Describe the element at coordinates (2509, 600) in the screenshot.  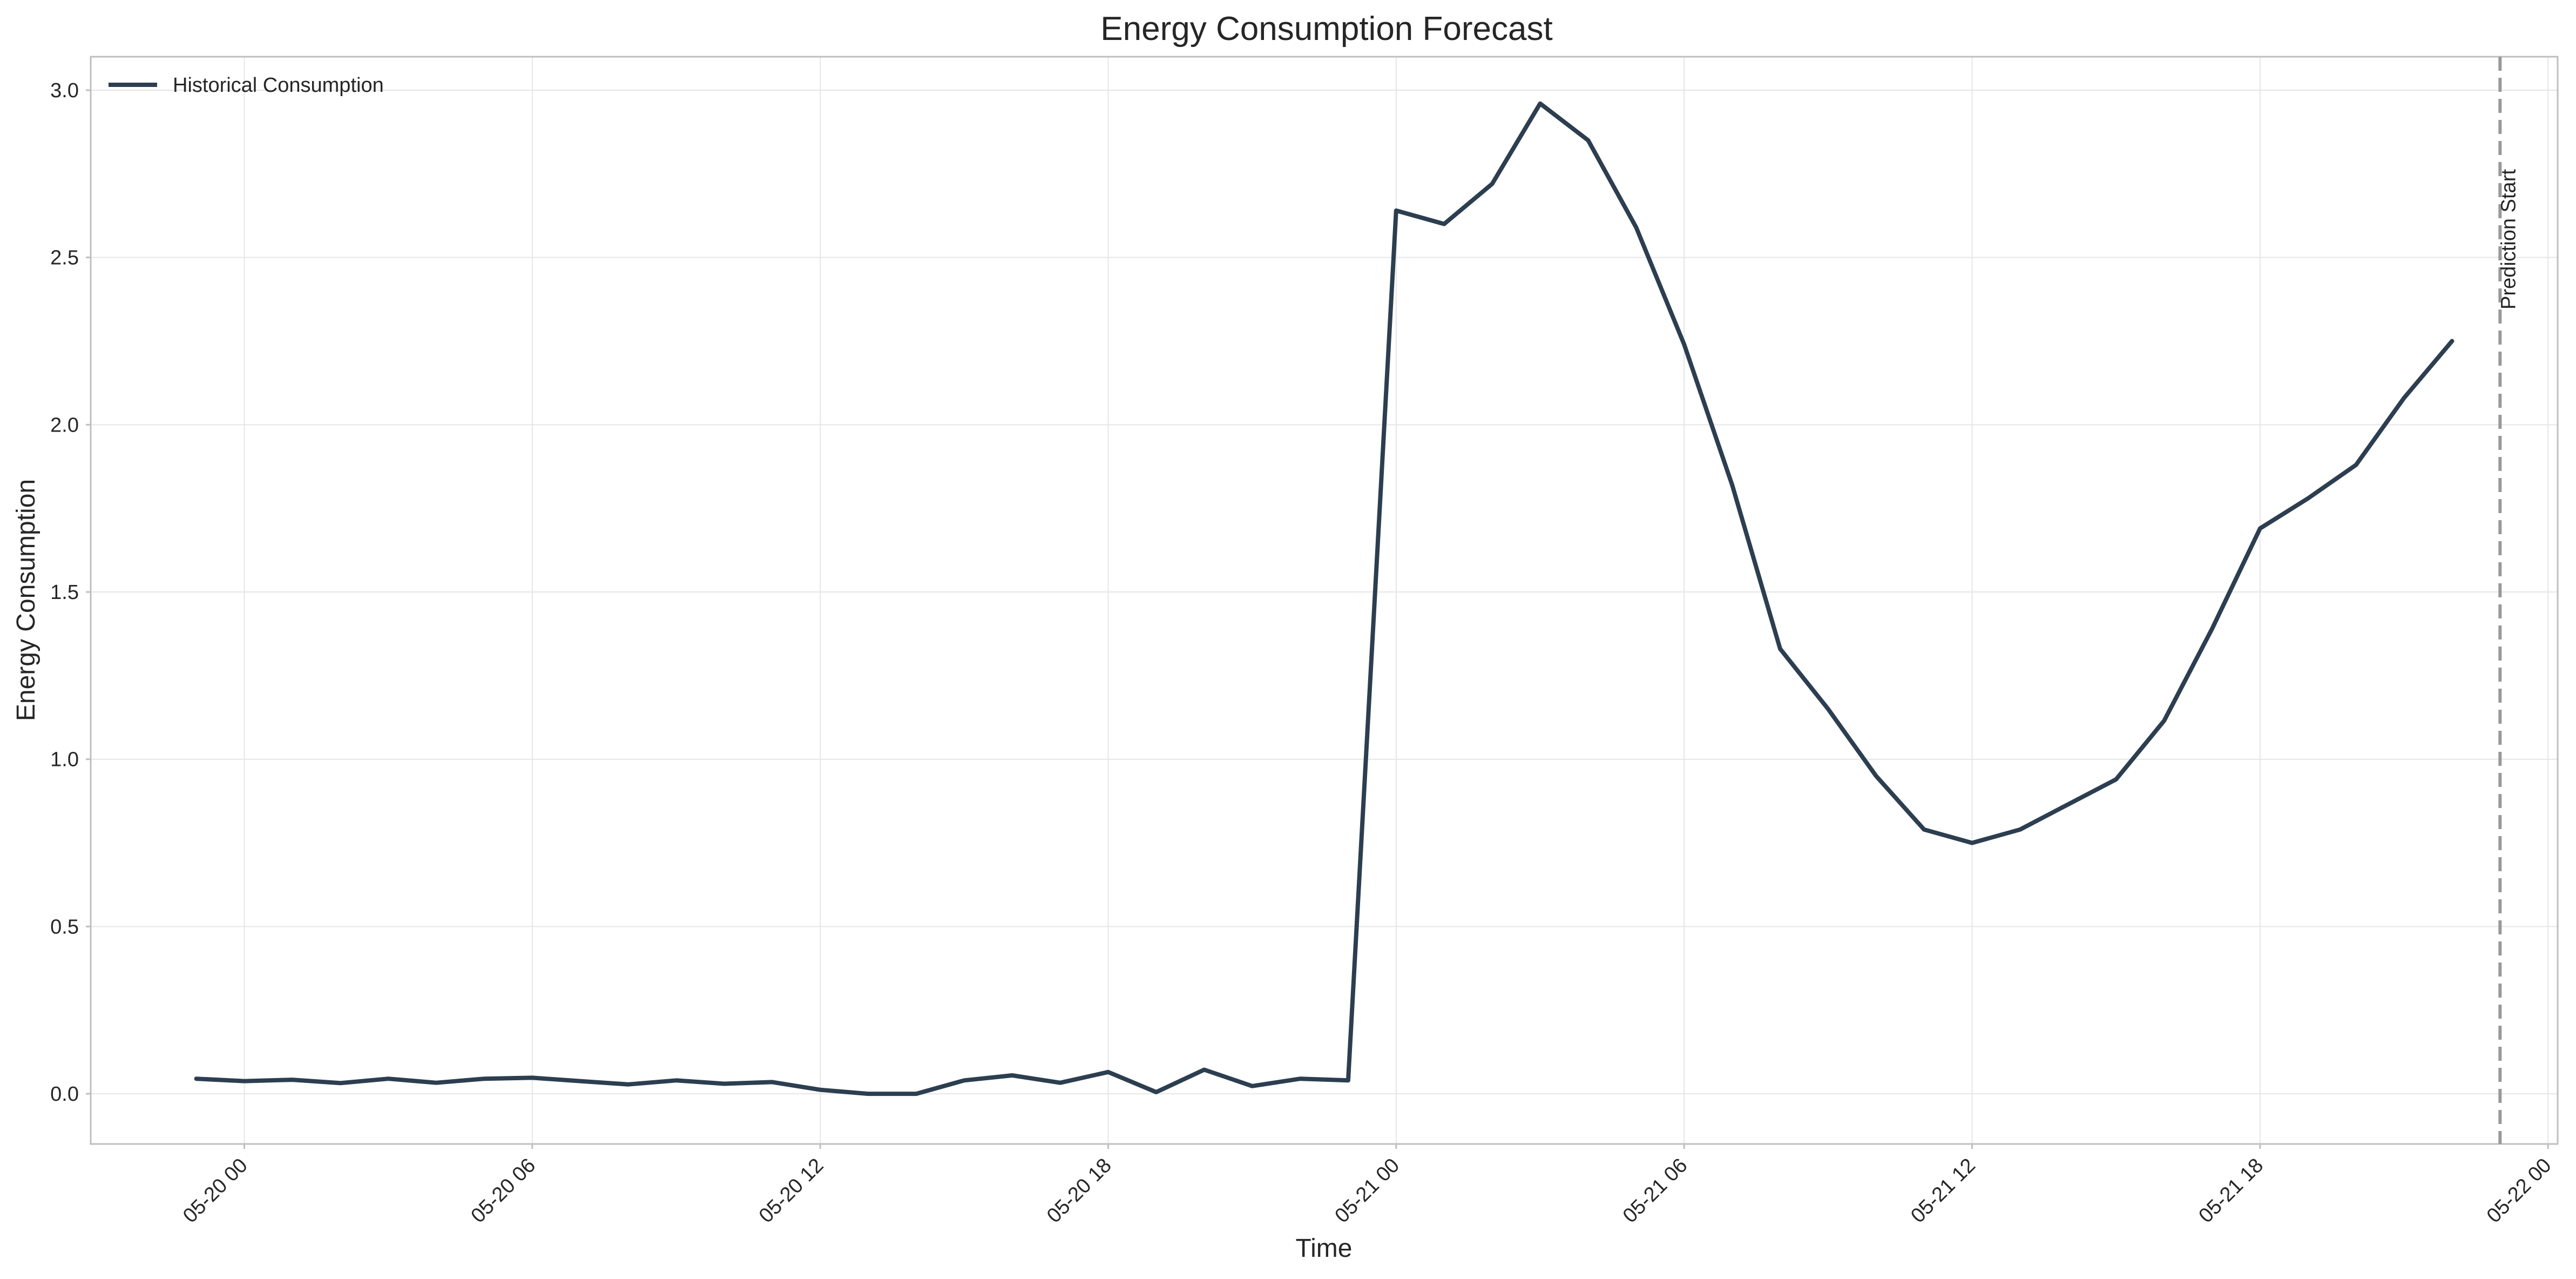
I see `annotations: Prediction Start` at that location.